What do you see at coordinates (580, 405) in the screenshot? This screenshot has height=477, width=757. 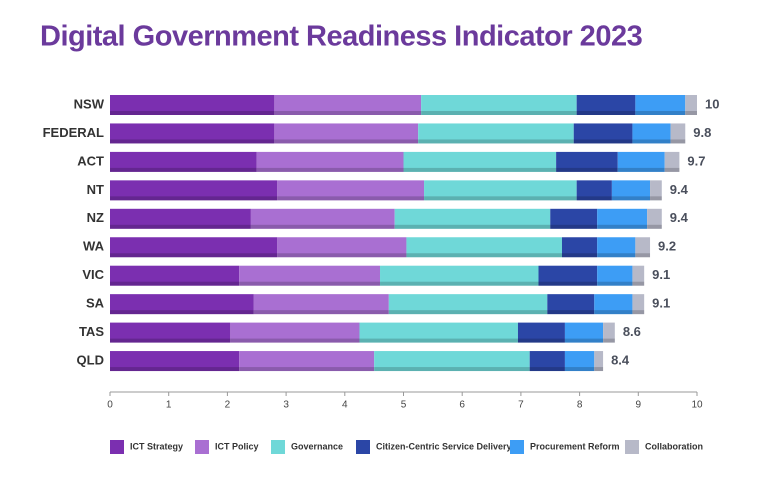 I see `x-tick-label: 8` at bounding box center [580, 405].